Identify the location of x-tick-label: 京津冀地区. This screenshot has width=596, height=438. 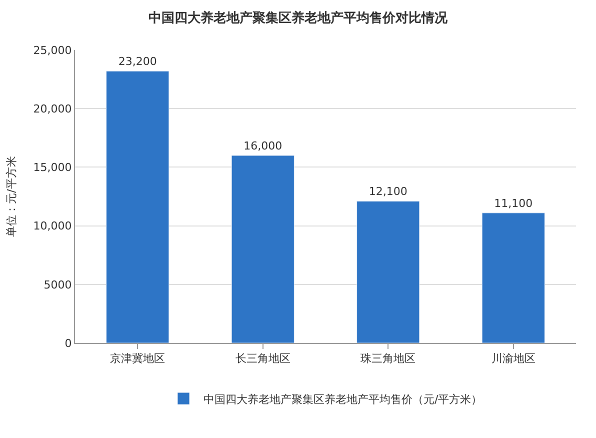
(138, 359).